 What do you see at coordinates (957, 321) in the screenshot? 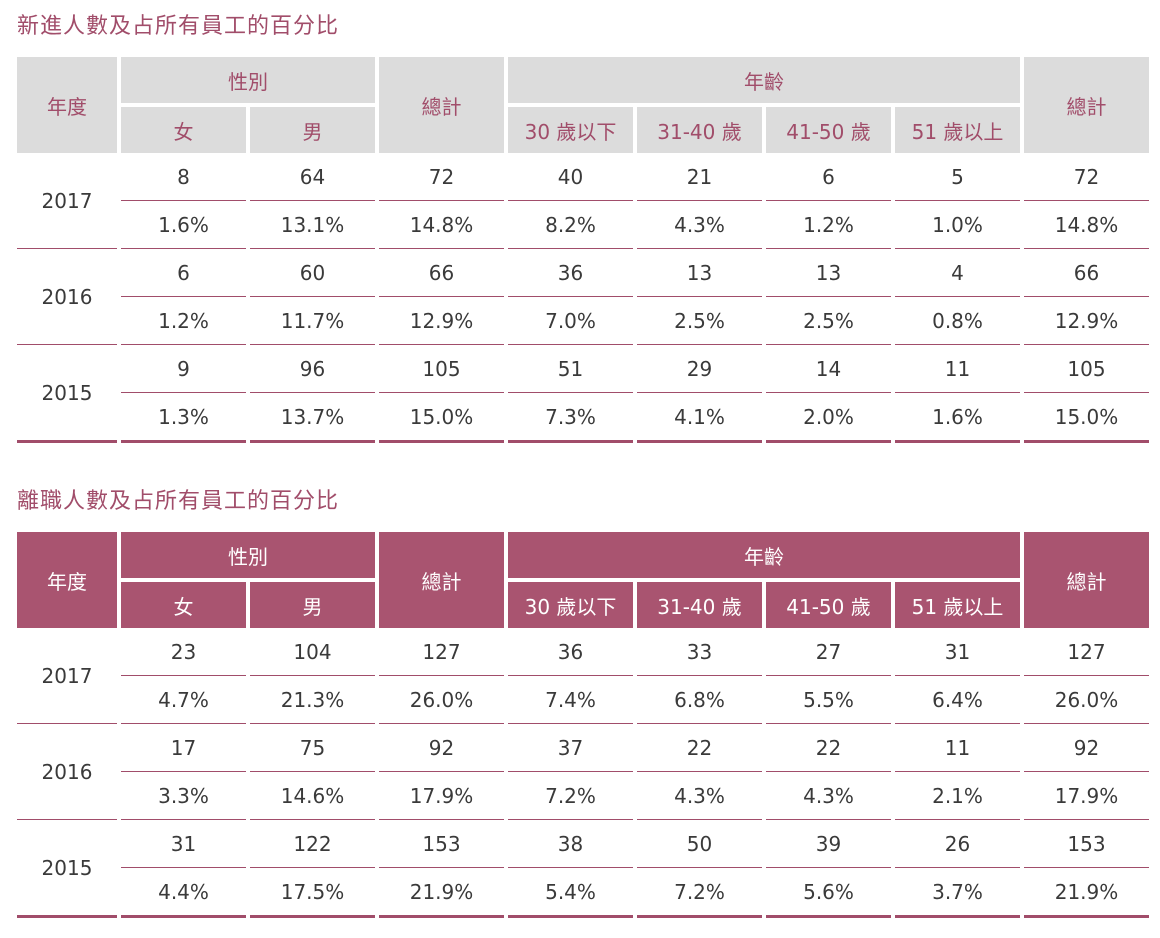
I see `cell-percent-age-51-plus: 0.8%` at bounding box center [957, 321].